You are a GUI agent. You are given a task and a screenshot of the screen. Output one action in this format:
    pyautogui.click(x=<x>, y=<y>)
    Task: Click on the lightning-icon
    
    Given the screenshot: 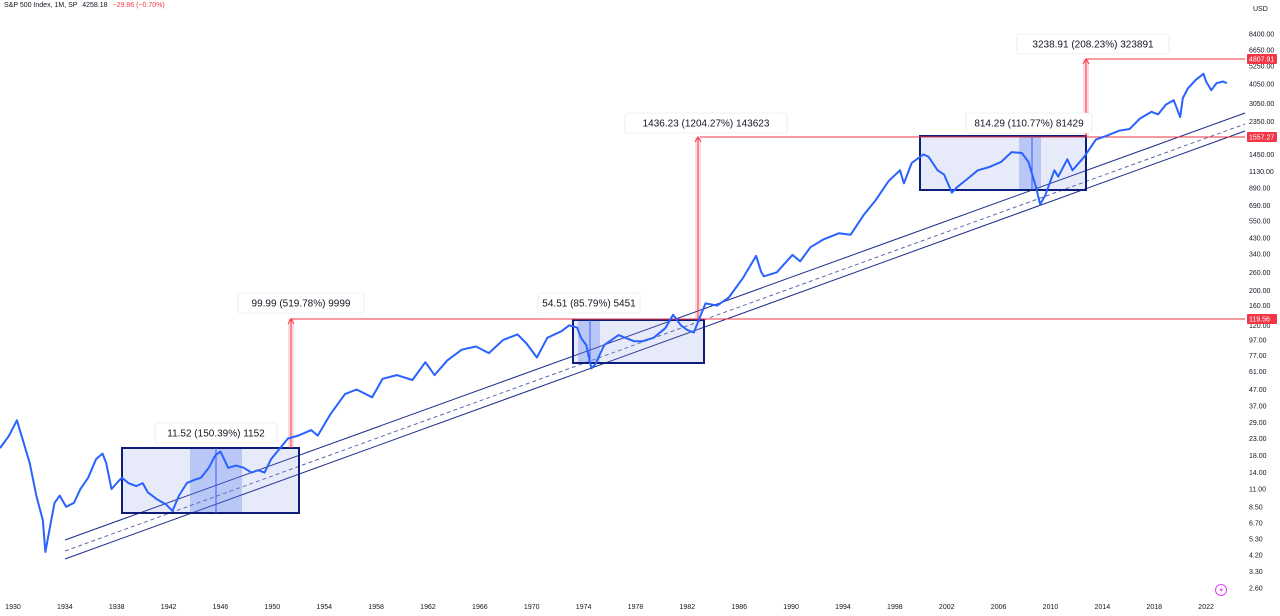 What is the action you would take?
    pyautogui.click(x=1221, y=590)
    